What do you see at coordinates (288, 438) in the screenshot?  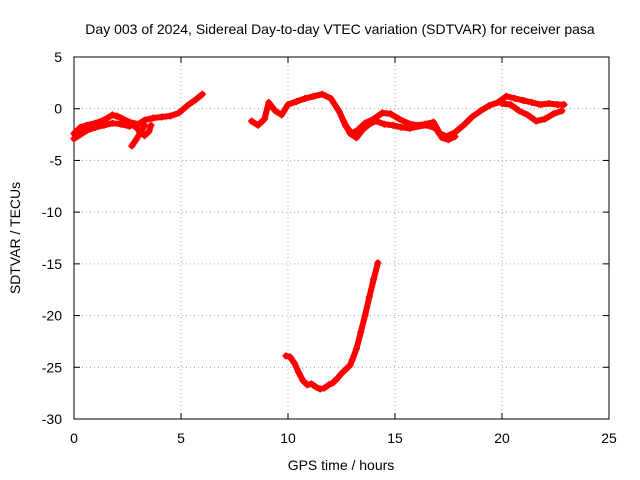 I see `x-tick-label: 10` at bounding box center [288, 438].